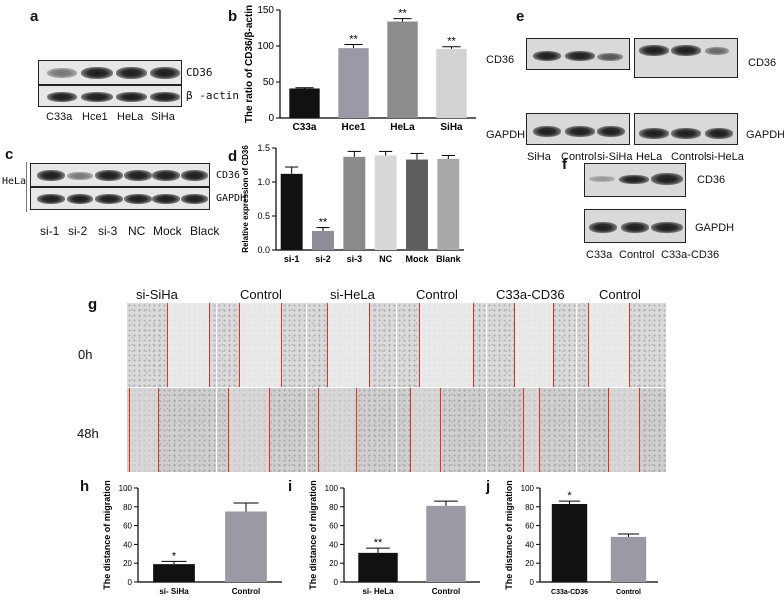  I want to click on row-label-f-gapdh: GAPDH, so click(715, 228).